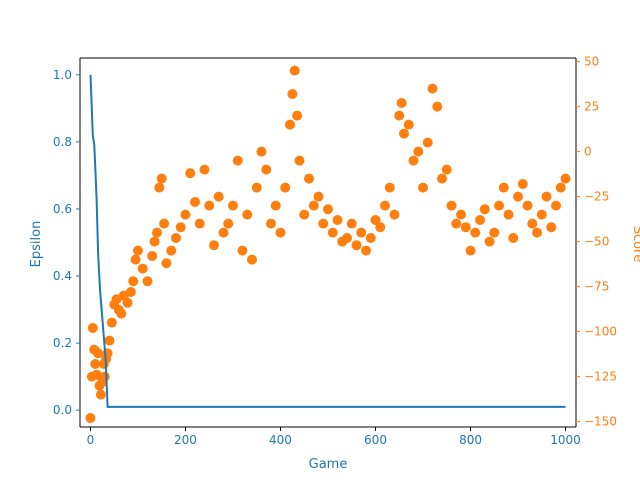  I want to click on right-y-tick-label: −25, so click(596, 197).